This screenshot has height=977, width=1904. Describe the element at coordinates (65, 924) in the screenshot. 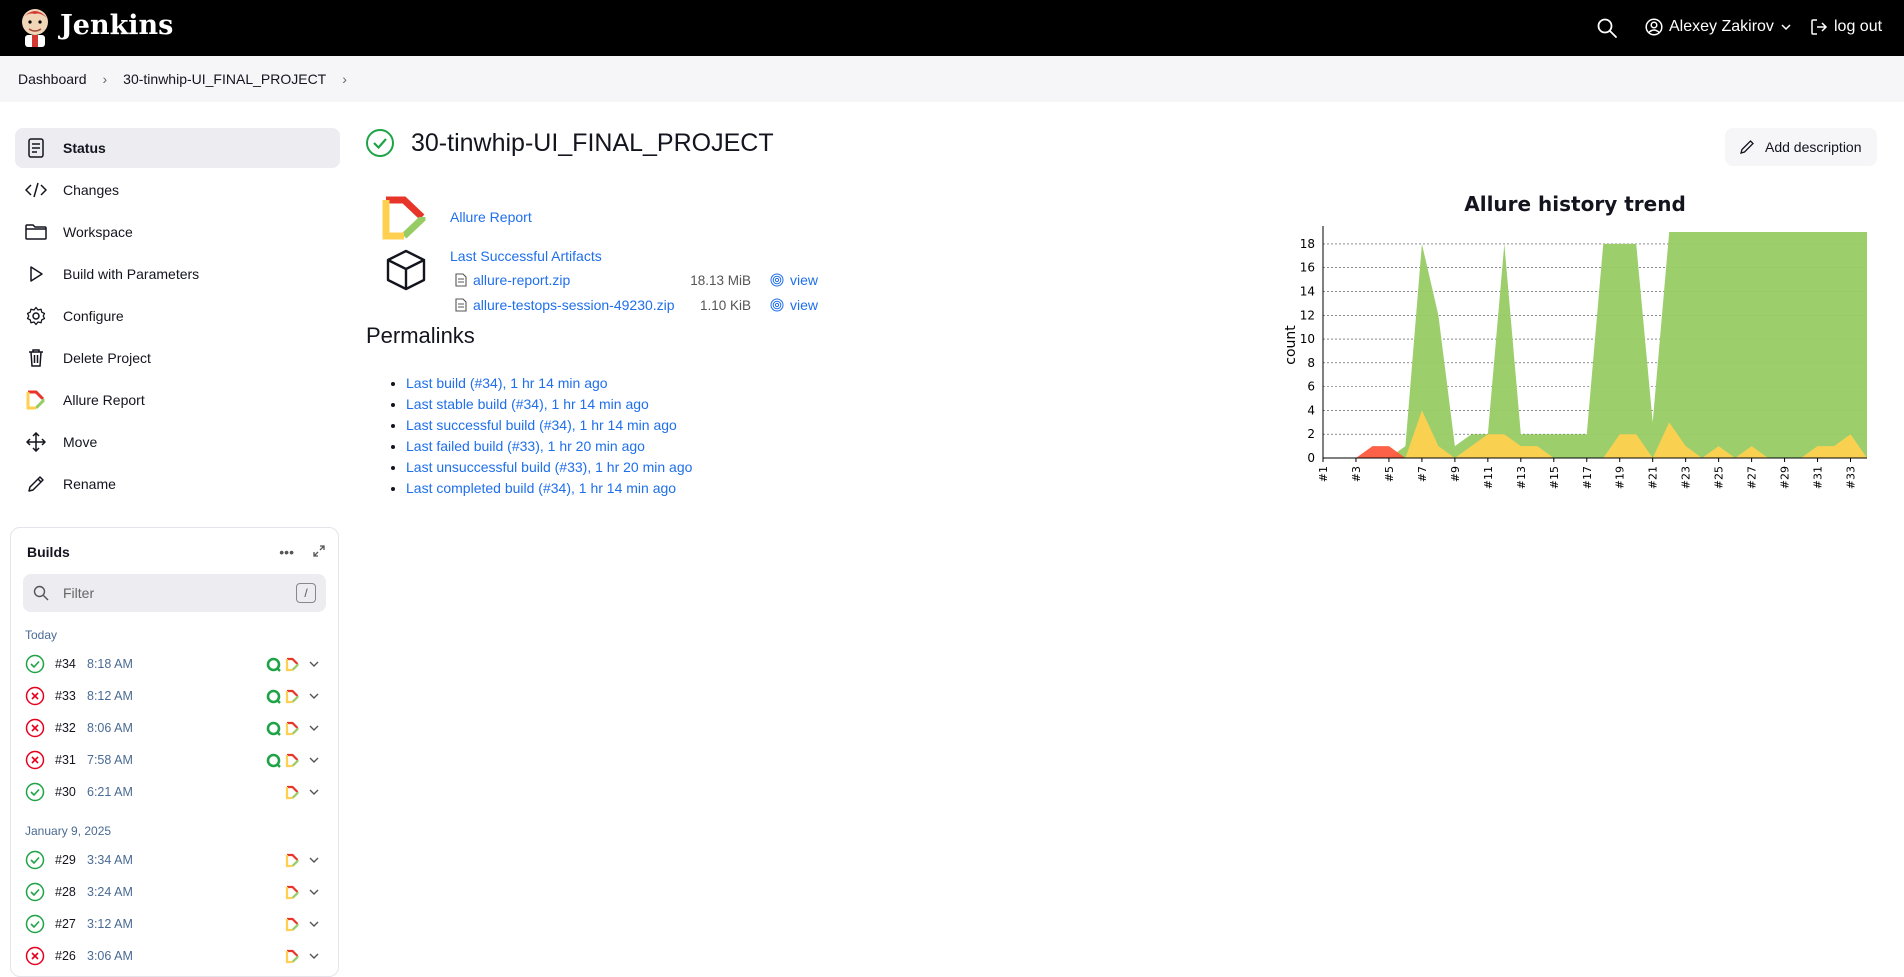

I see `build-number: #27` at that location.